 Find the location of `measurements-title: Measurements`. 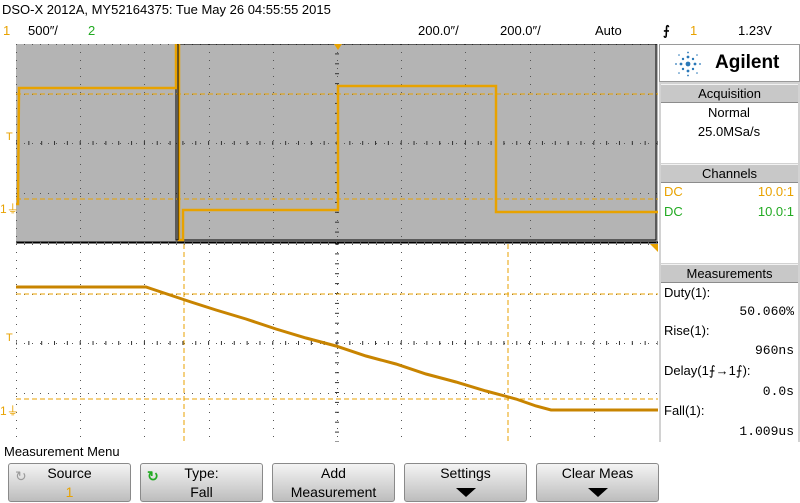

measurements-title: Measurements is located at coordinates (729, 273).